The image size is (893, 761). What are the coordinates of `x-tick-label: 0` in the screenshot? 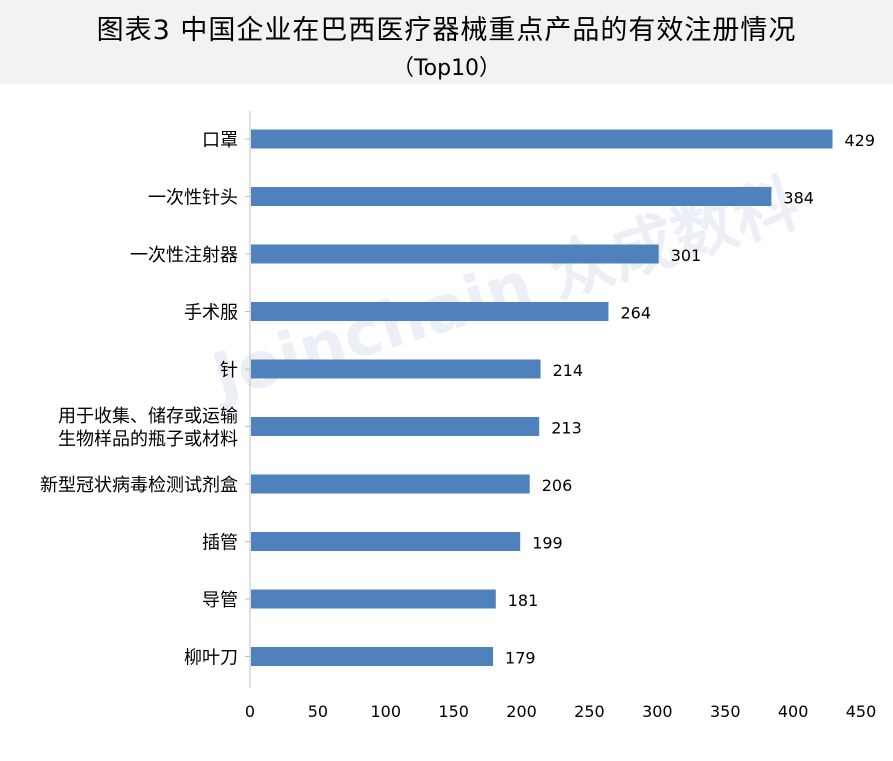 It's located at (250, 711).